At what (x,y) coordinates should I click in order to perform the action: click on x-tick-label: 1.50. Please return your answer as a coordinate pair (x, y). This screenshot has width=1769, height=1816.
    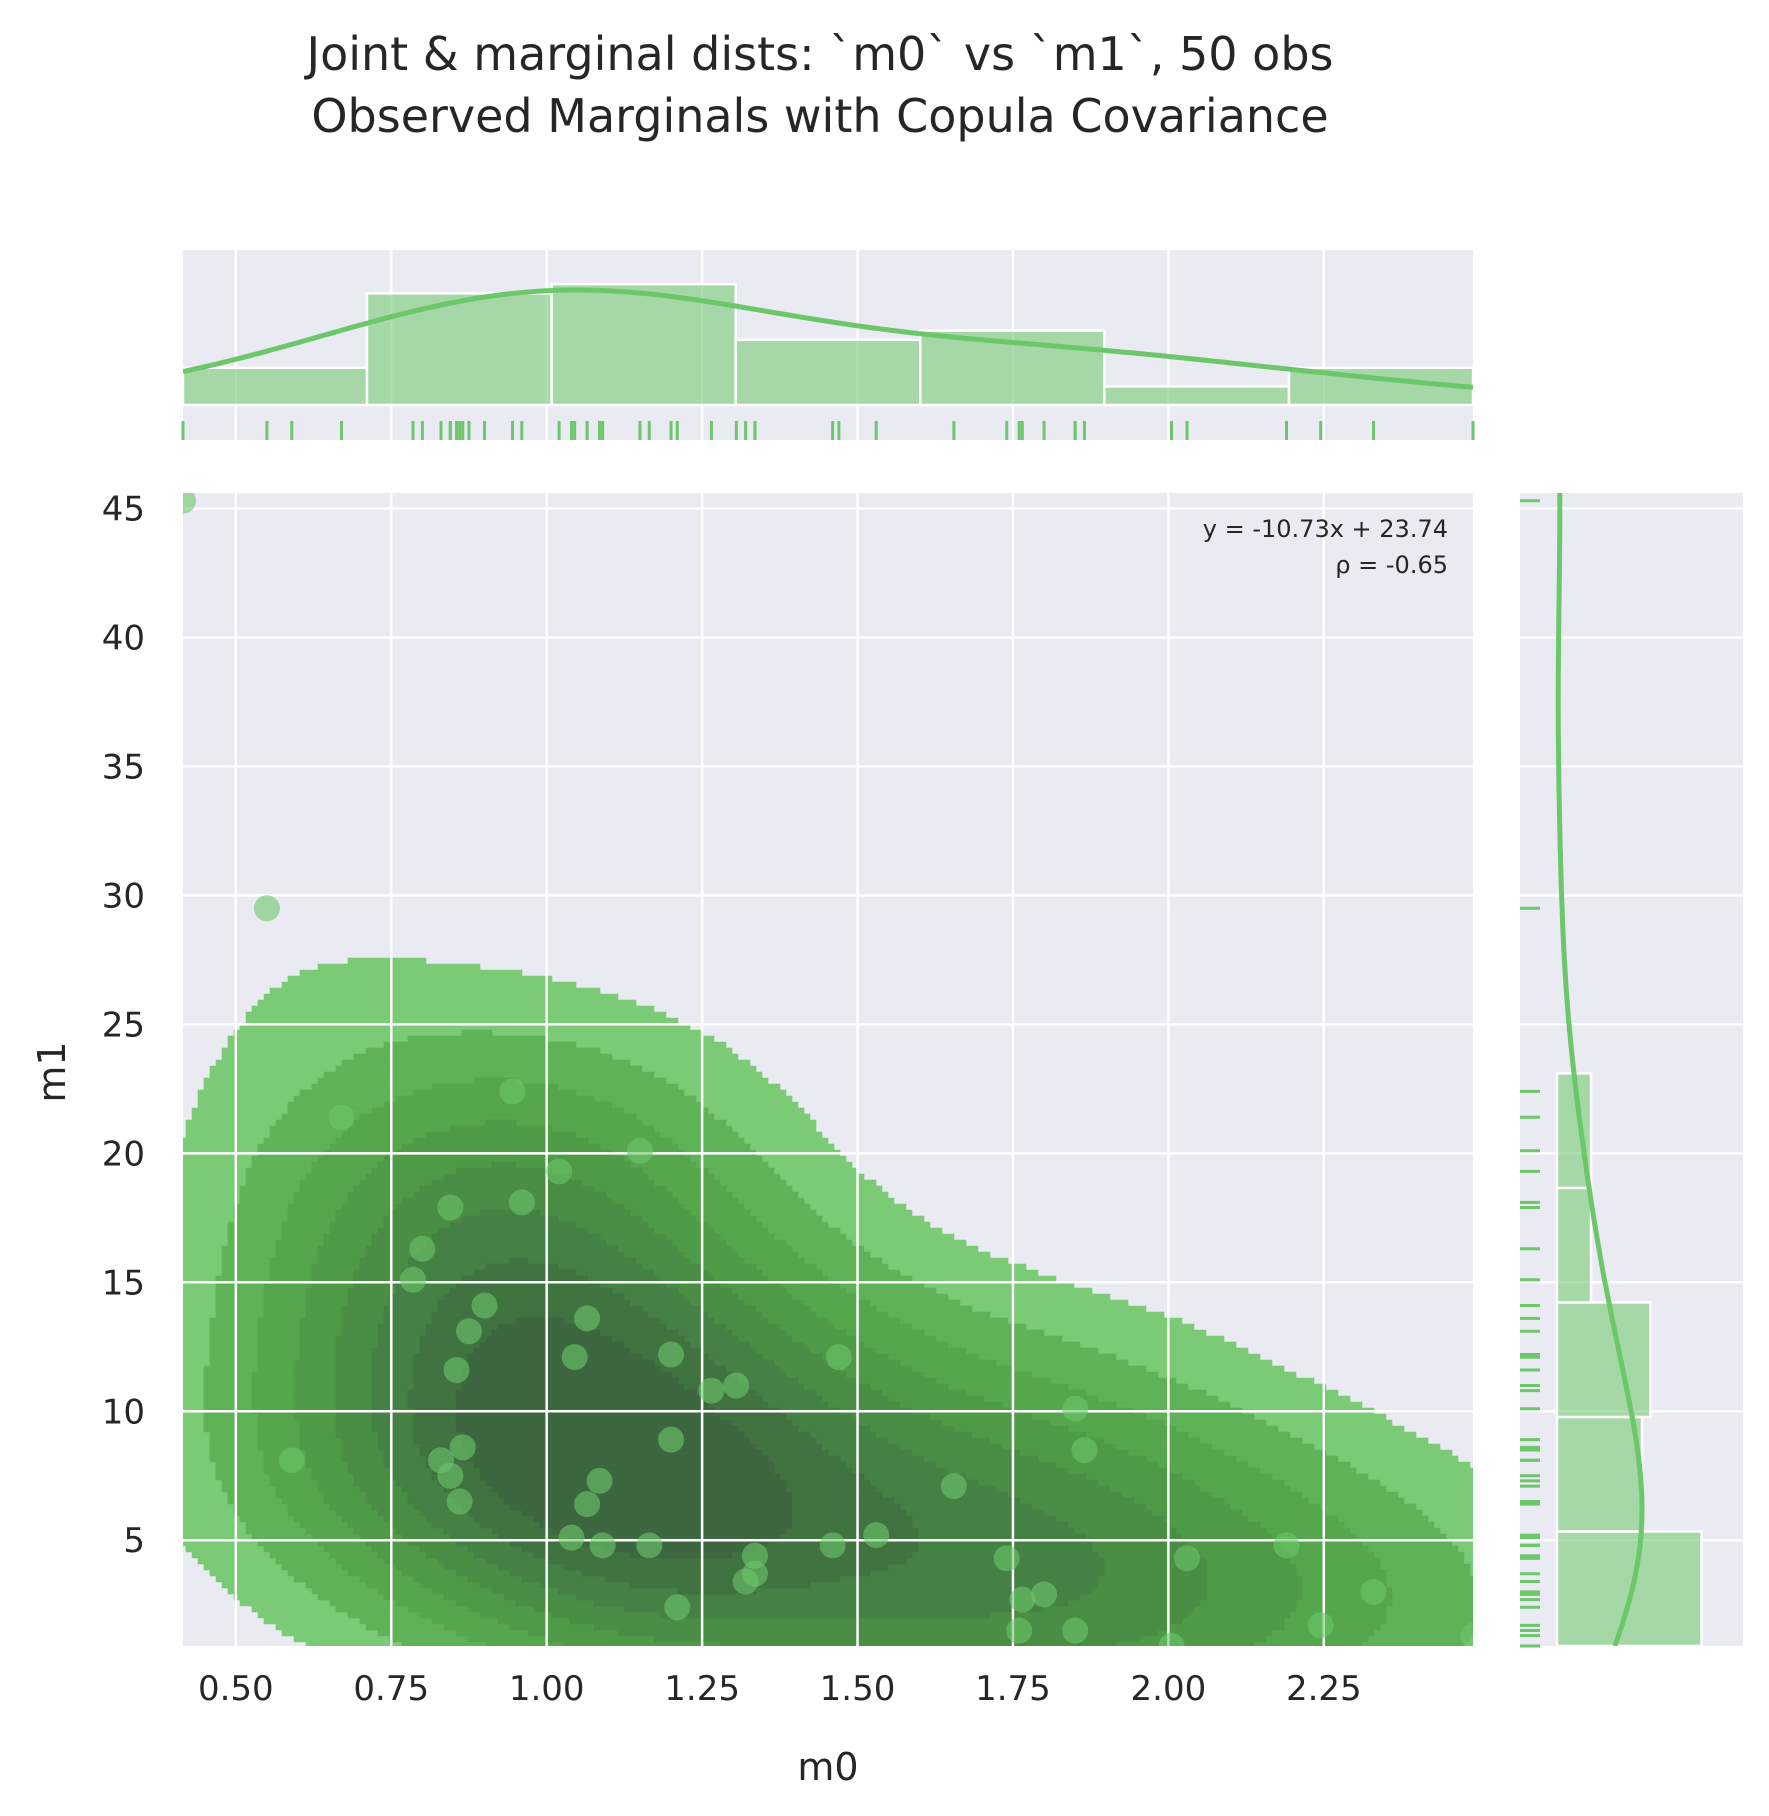
    Looking at the image, I should click on (858, 1689).